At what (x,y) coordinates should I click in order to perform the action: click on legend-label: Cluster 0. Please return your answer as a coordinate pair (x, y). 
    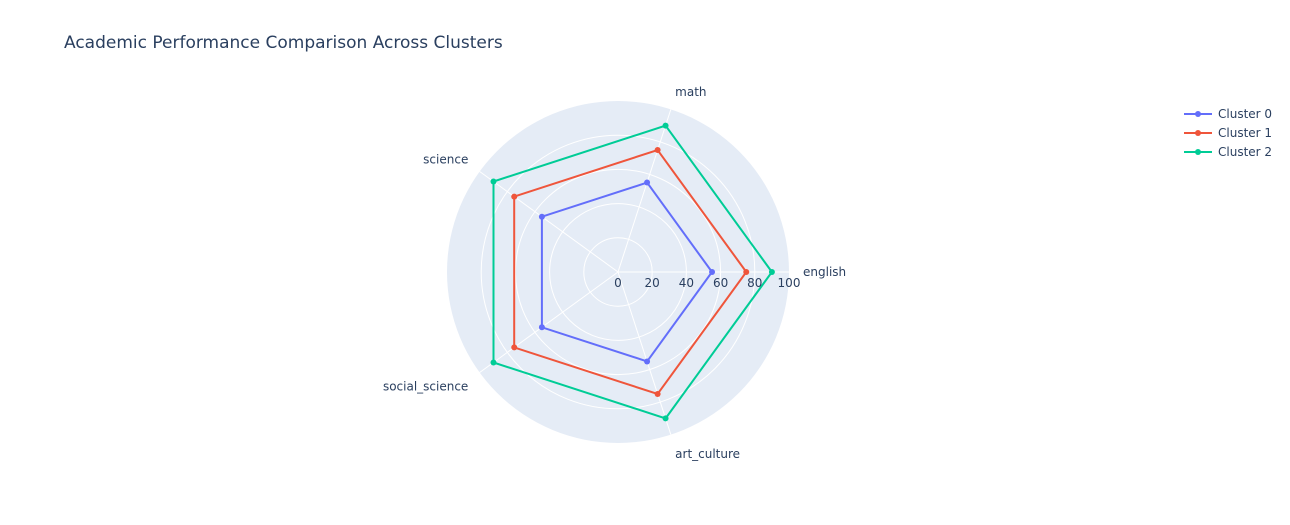
    Looking at the image, I should click on (1245, 114).